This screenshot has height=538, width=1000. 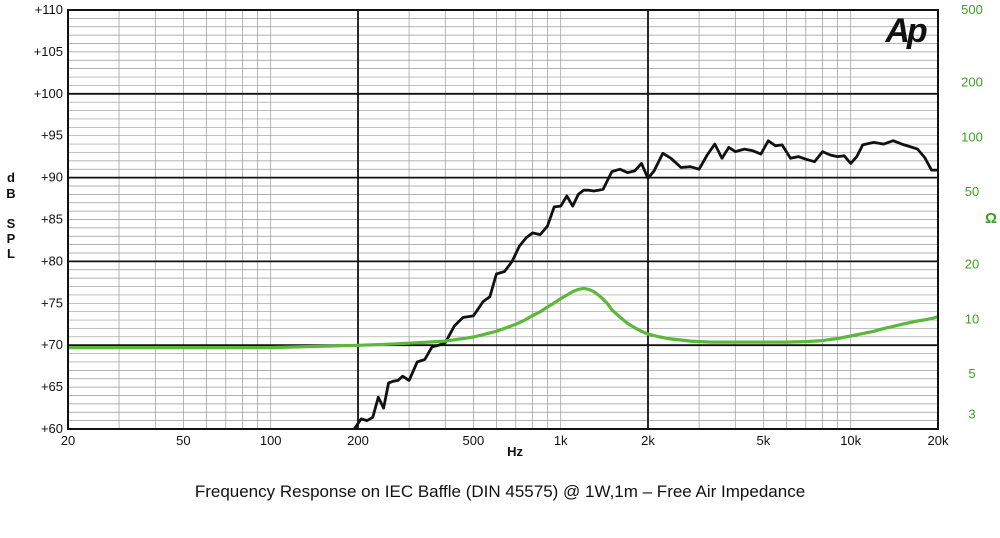 What do you see at coordinates (972, 81) in the screenshot?
I see `y2-tick-label: 200` at bounding box center [972, 81].